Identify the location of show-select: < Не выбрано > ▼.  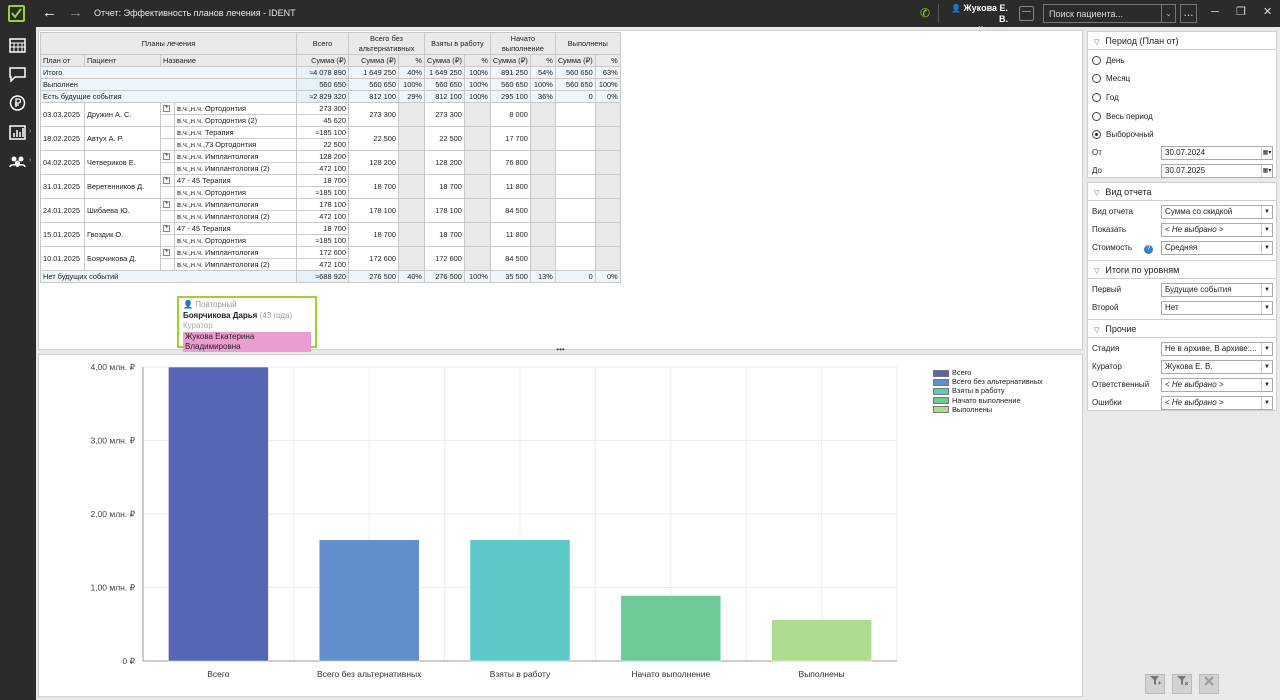
(1217, 230).